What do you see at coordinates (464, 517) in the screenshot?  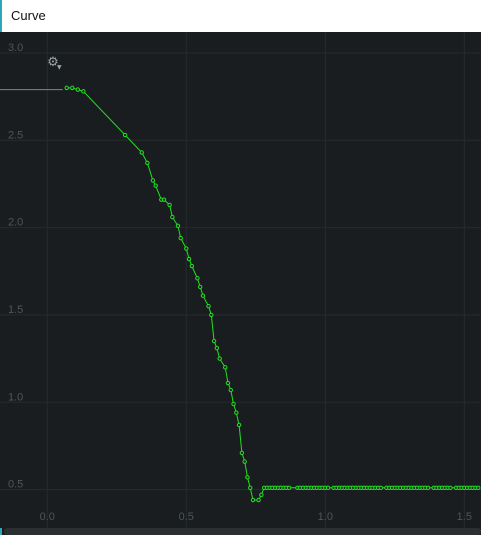 I see `x-tick-label: 1.5` at bounding box center [464, 517].